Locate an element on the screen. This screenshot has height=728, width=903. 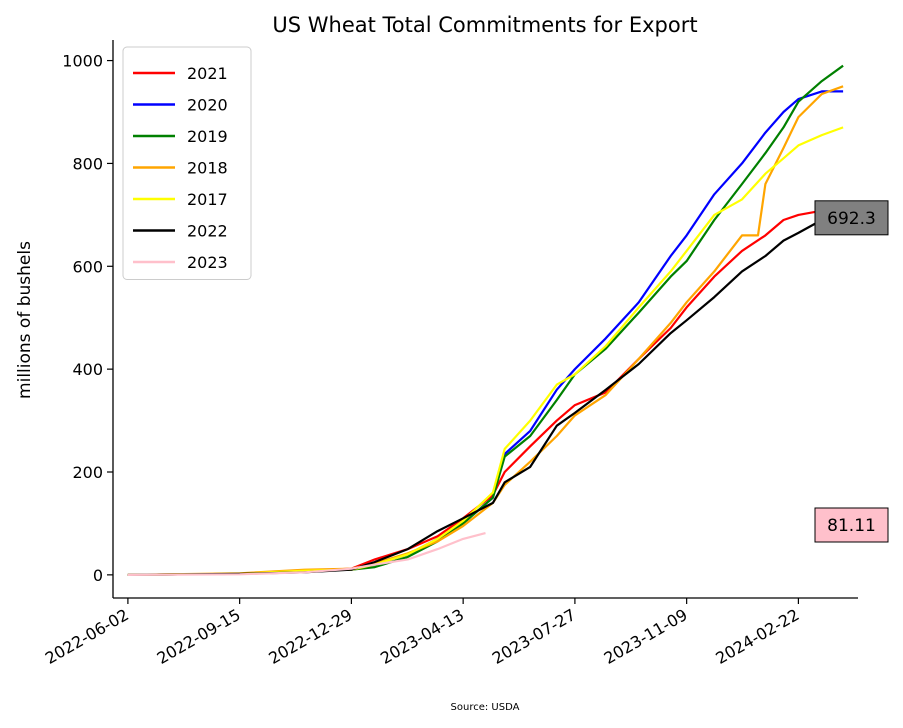
x-tick-label: 2022-09-15 is located at coordinates (199, 636).